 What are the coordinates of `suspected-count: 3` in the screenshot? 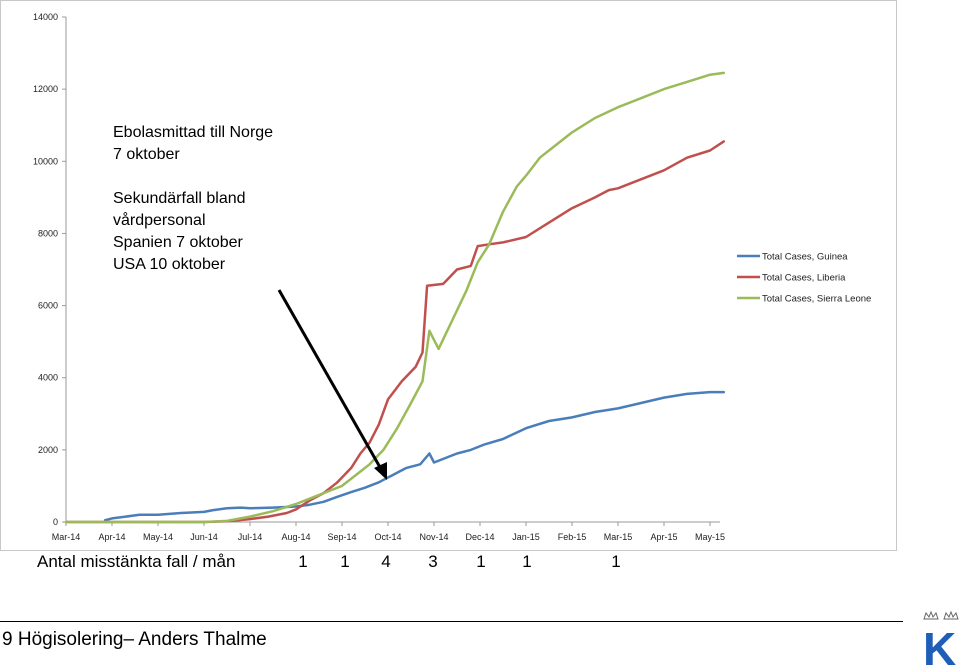 It's located at (433, 561).